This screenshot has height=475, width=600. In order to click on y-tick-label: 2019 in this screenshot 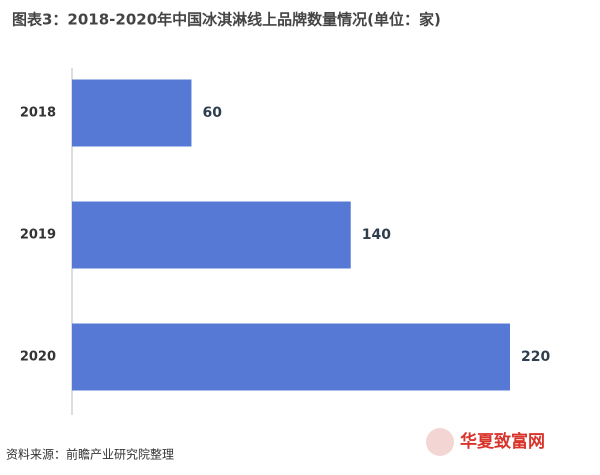, I will do `click(38, 235)`.